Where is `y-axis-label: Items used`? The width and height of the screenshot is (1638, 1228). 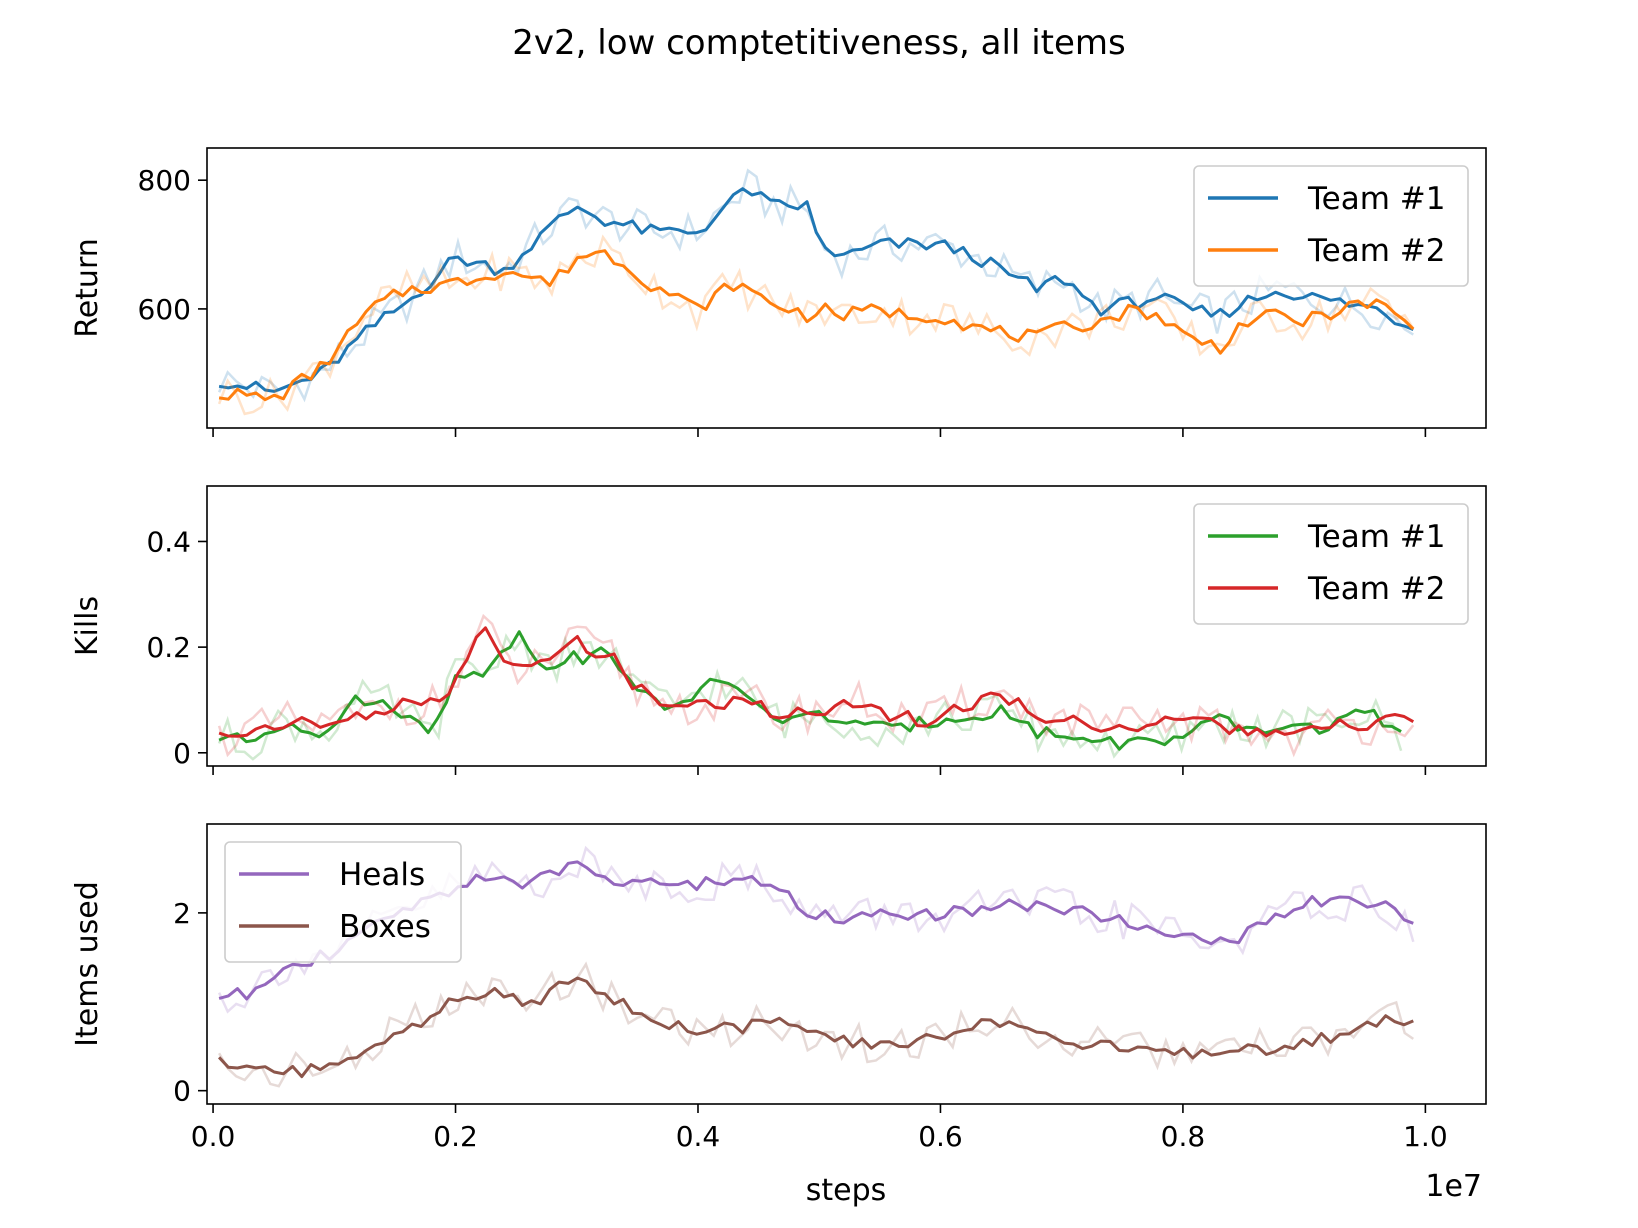
y-axis-label: Items used is located at coordinates (87, 964).